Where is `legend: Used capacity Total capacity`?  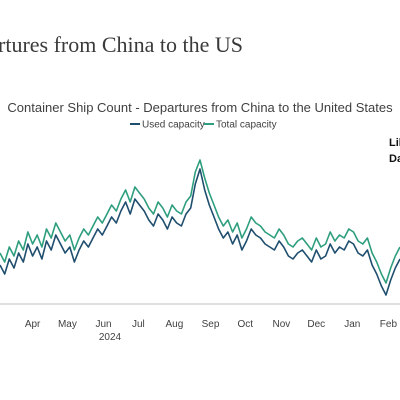
legend: Used capacity Total capacity is located at coordinates (203, 125).